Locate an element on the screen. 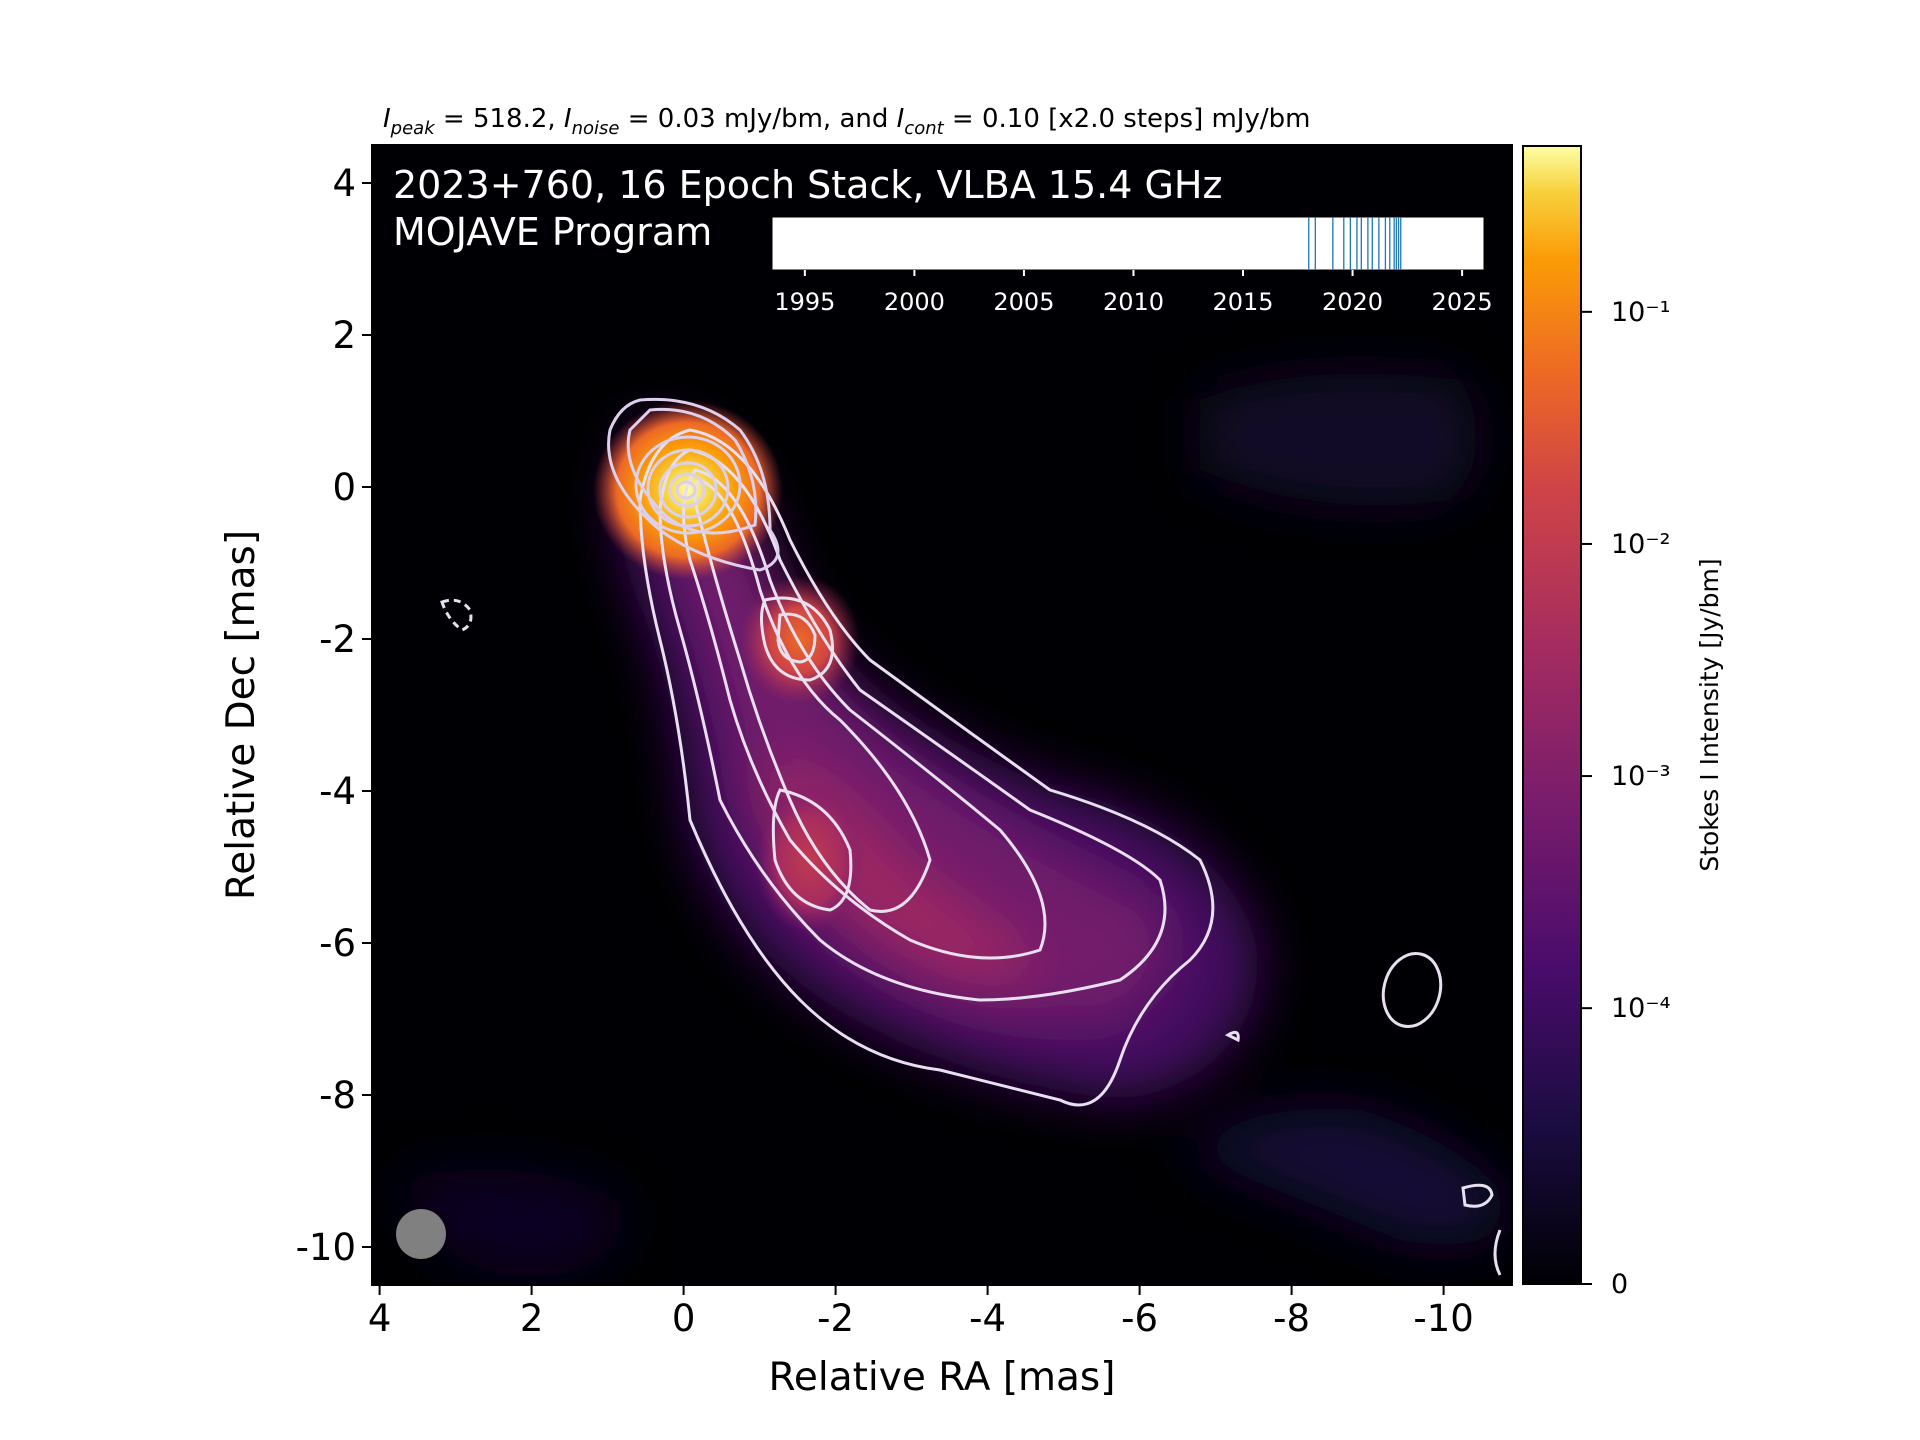  peak-value: = 518.2, is located at coordinates (499, 119).